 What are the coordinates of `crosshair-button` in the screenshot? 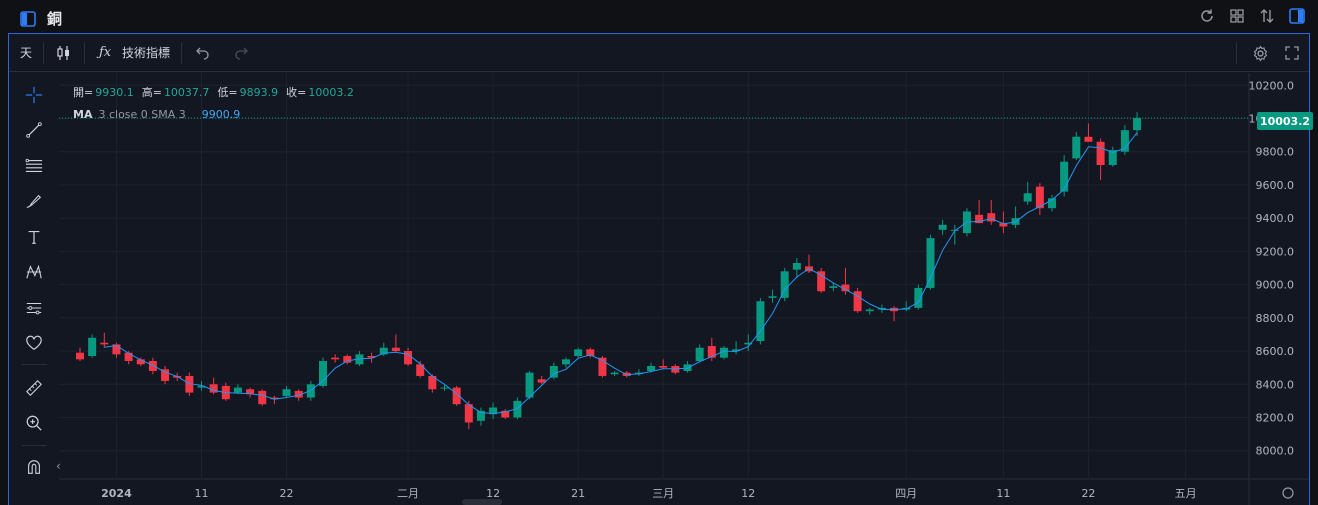 It's located at (34, 95).